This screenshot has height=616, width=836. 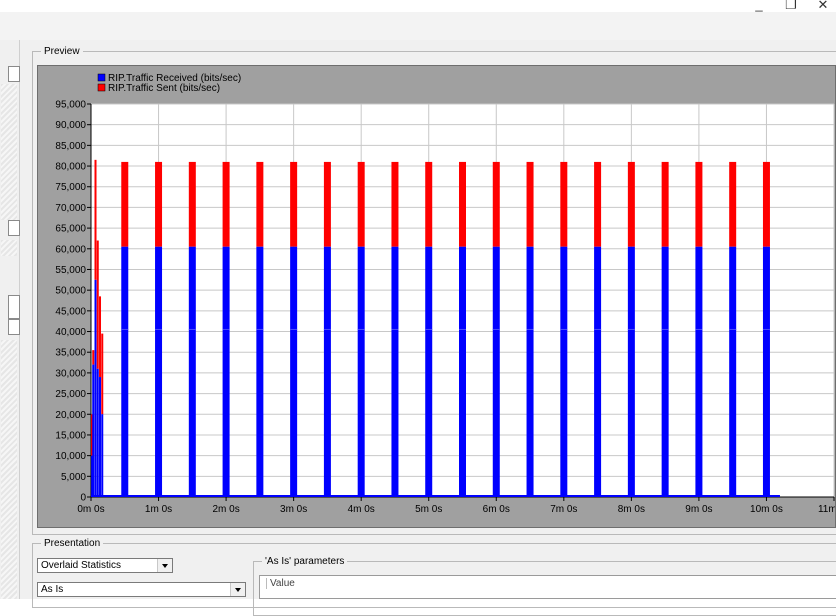 I want to click on y-tick-label: 85,000, so click(x=70, y=146).